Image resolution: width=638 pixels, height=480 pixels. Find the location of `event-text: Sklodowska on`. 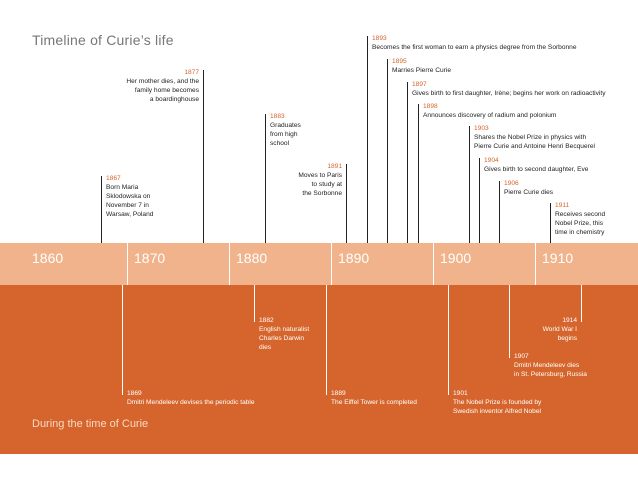

event-text: Sklodowska on is located at coordinates (128, 196).